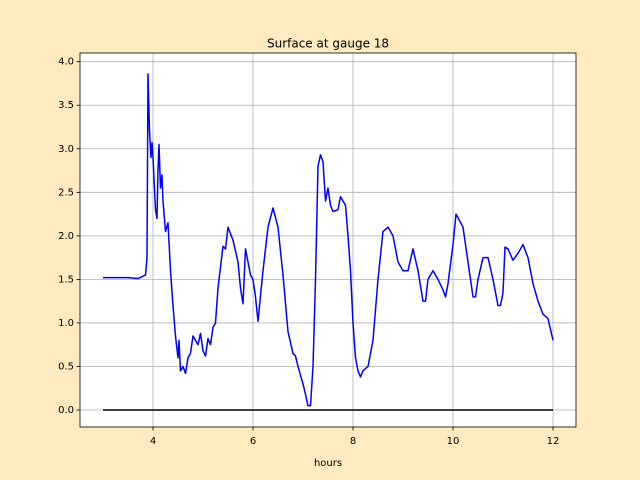 Image resolution: width=640 pixels, height=480 pixels. Describe the element at coordinates (328, 44) in the screenshot. I see `chart-title: Surface at gauge 18` at that location.